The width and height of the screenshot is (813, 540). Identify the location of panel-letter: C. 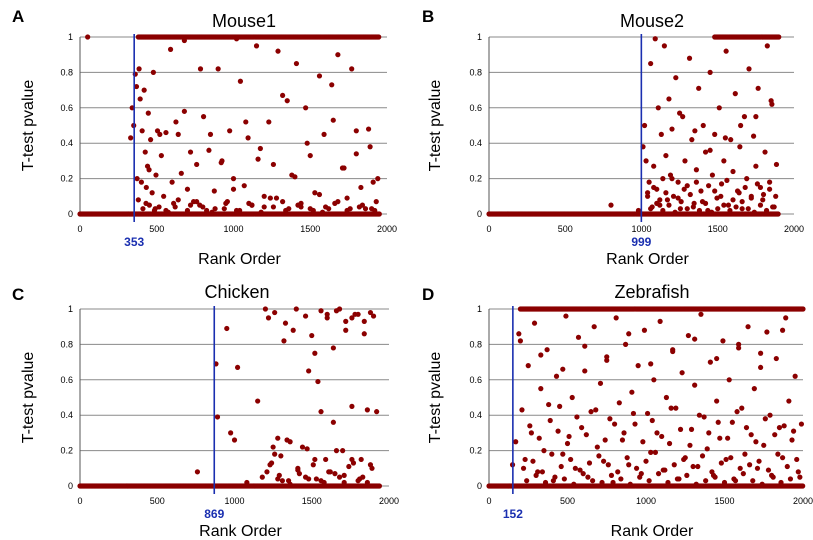
(18, 294).